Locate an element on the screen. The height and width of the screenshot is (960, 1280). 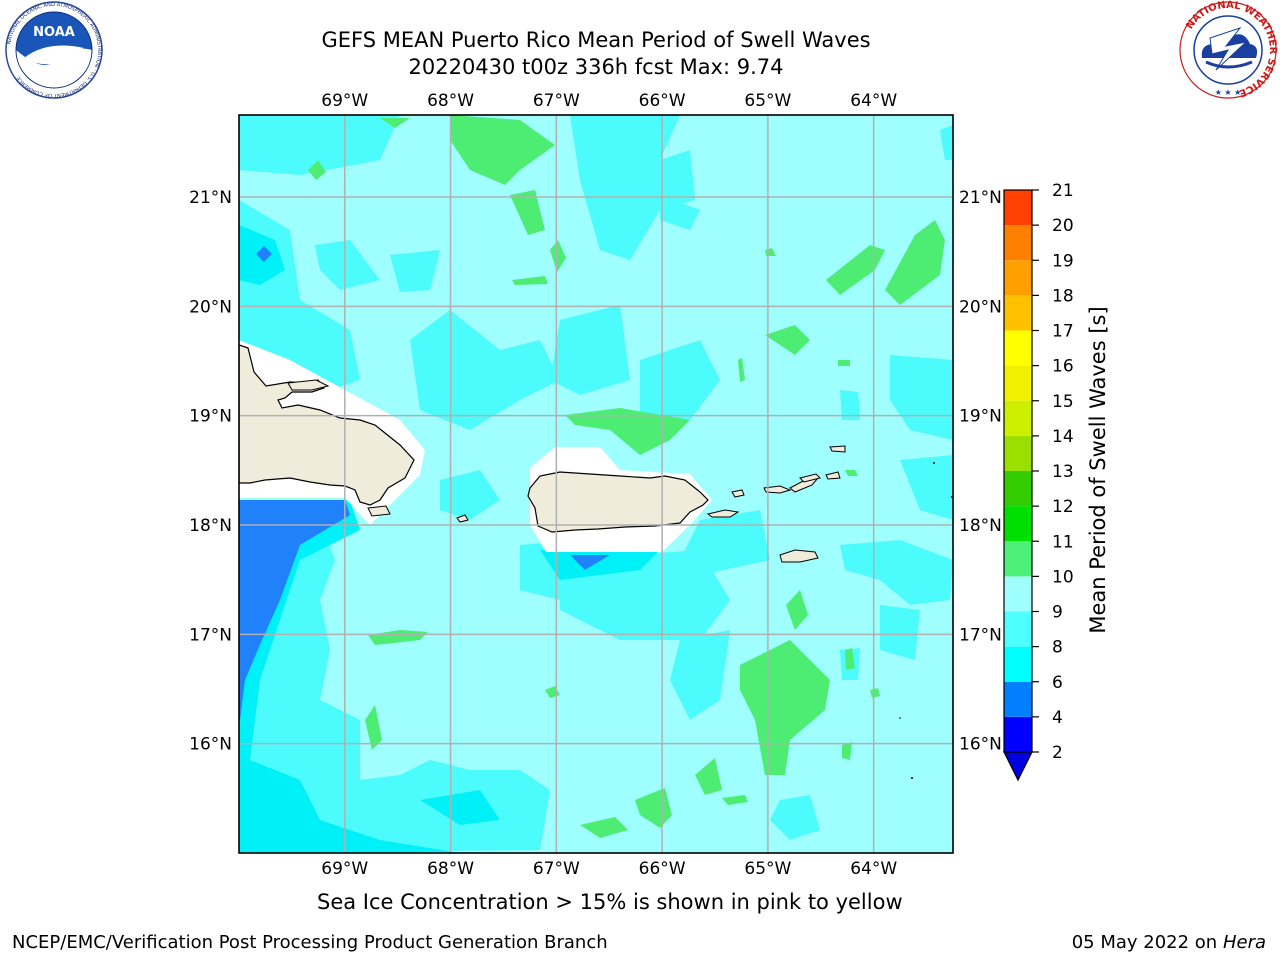
footer-machine: Hera is located at coordinates (1244, 942).